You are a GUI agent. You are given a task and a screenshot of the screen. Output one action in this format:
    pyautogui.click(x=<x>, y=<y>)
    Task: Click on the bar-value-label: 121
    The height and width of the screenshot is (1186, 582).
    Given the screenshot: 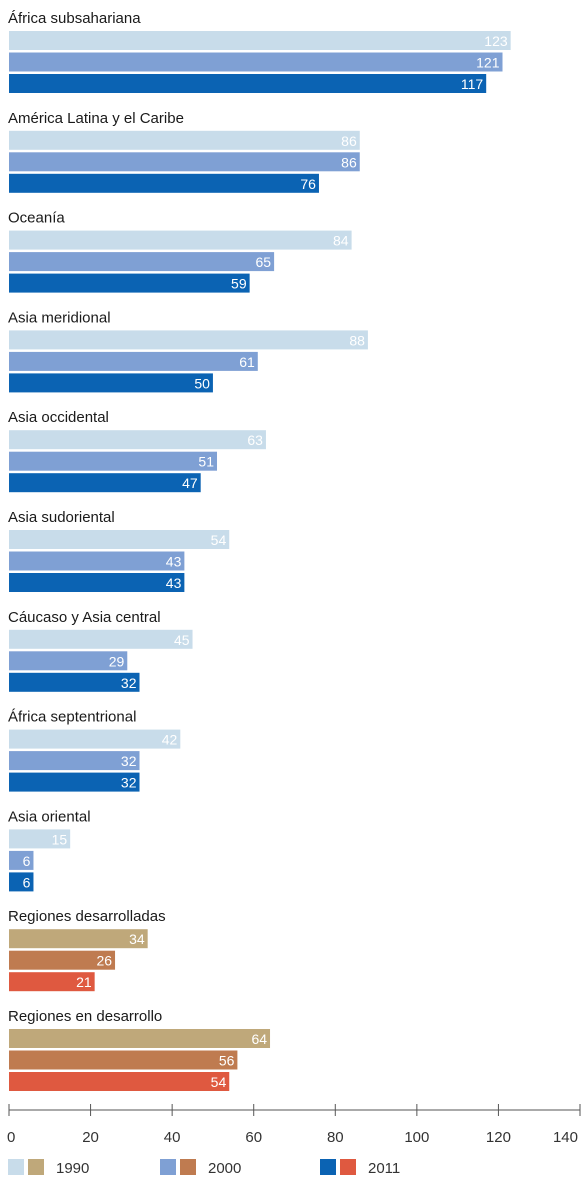 What is the action you would take?
    pyautogui.click(x=488, y=63)
    